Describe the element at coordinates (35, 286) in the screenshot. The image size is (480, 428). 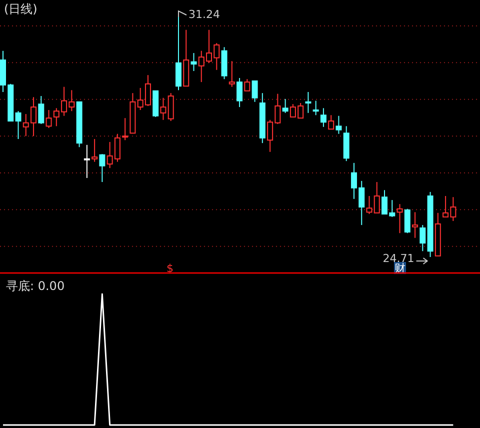
I see `chart-title: 寻底: 0.00` at that location.